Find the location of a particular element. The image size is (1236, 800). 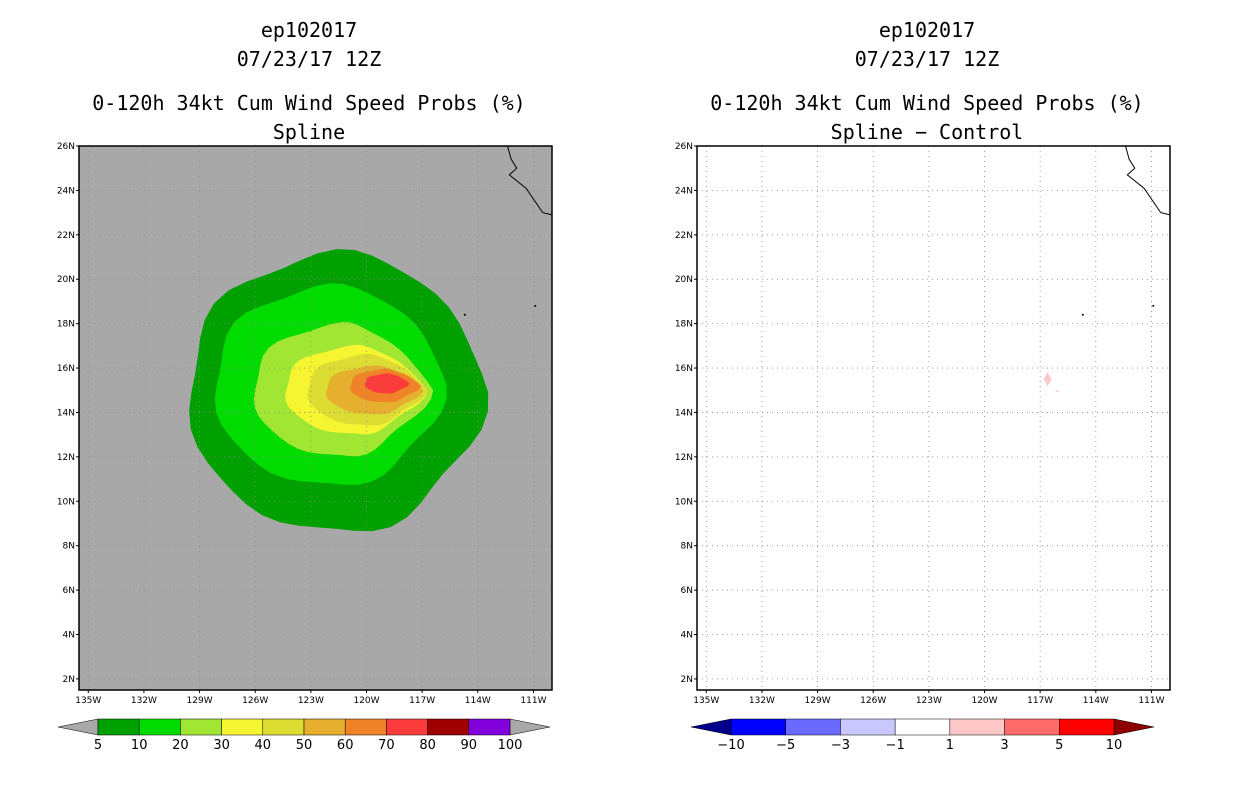

right-storm-id: ep102017 is located at coordinates (927, 30).